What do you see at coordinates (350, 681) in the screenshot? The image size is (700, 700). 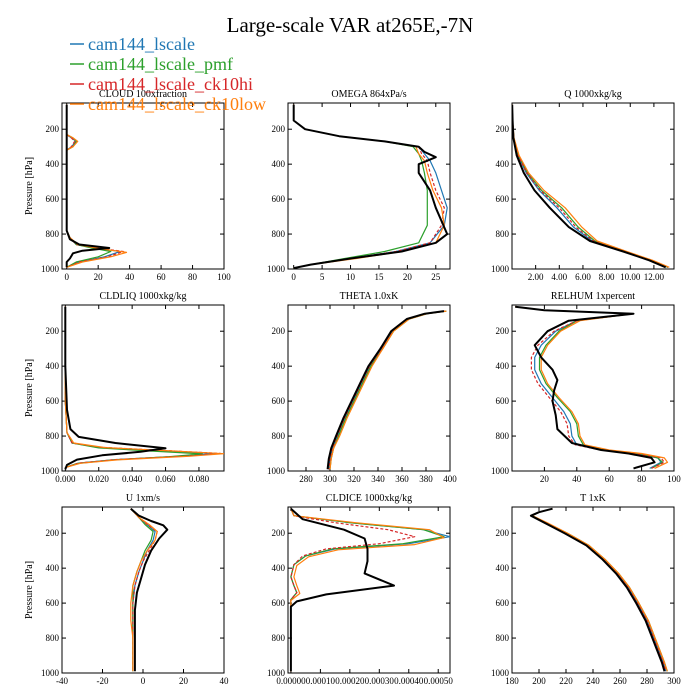 I see `x-tick-label: 0.00020` at bounding box center [350, 681].